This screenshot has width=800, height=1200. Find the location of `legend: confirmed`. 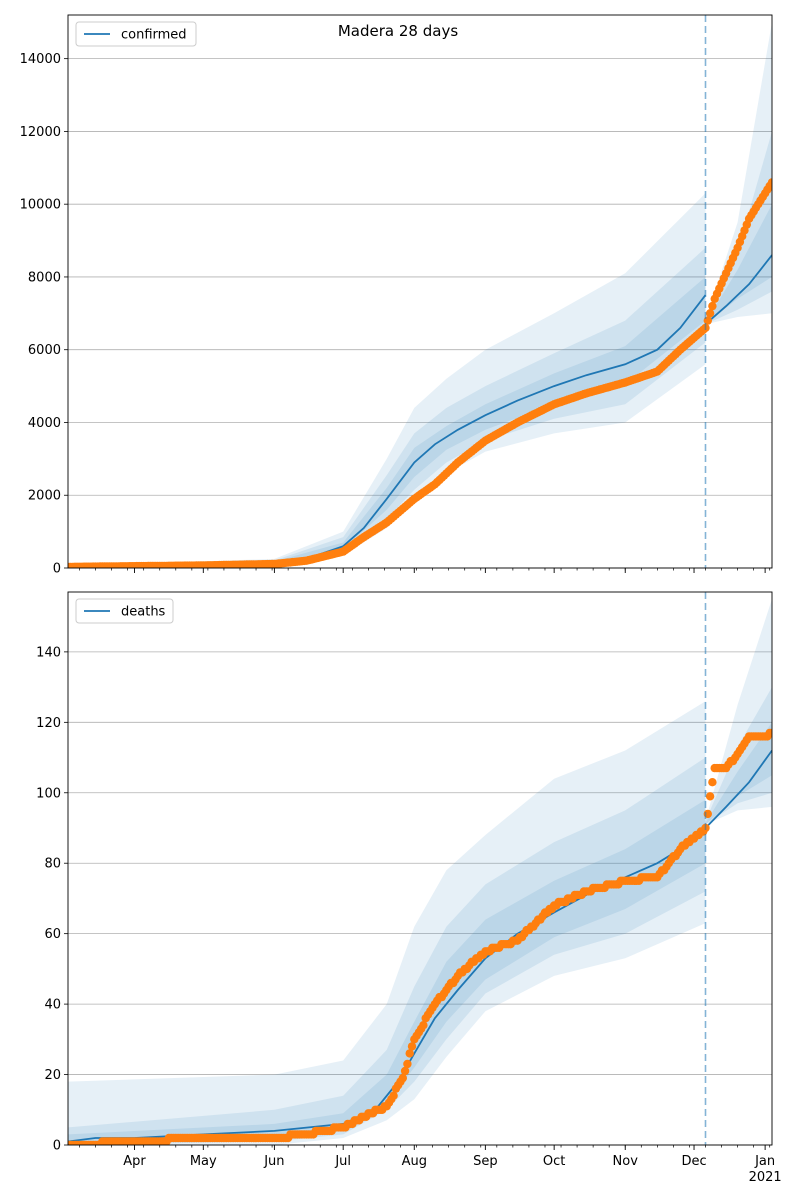

legend: confirmed is located at coordinates (136, 34).